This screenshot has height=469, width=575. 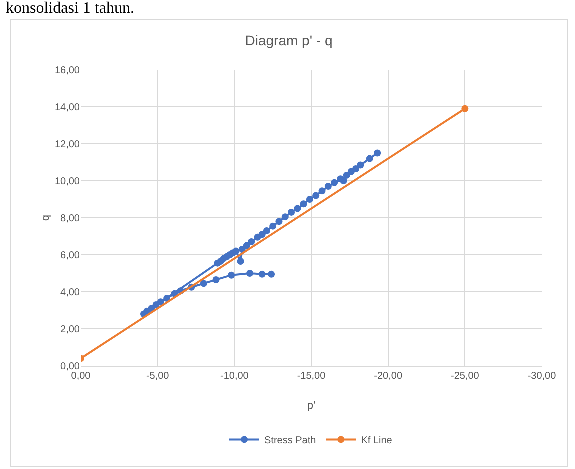 I want to click on y-tick-label: 0,00, so click(x=70, y=367).